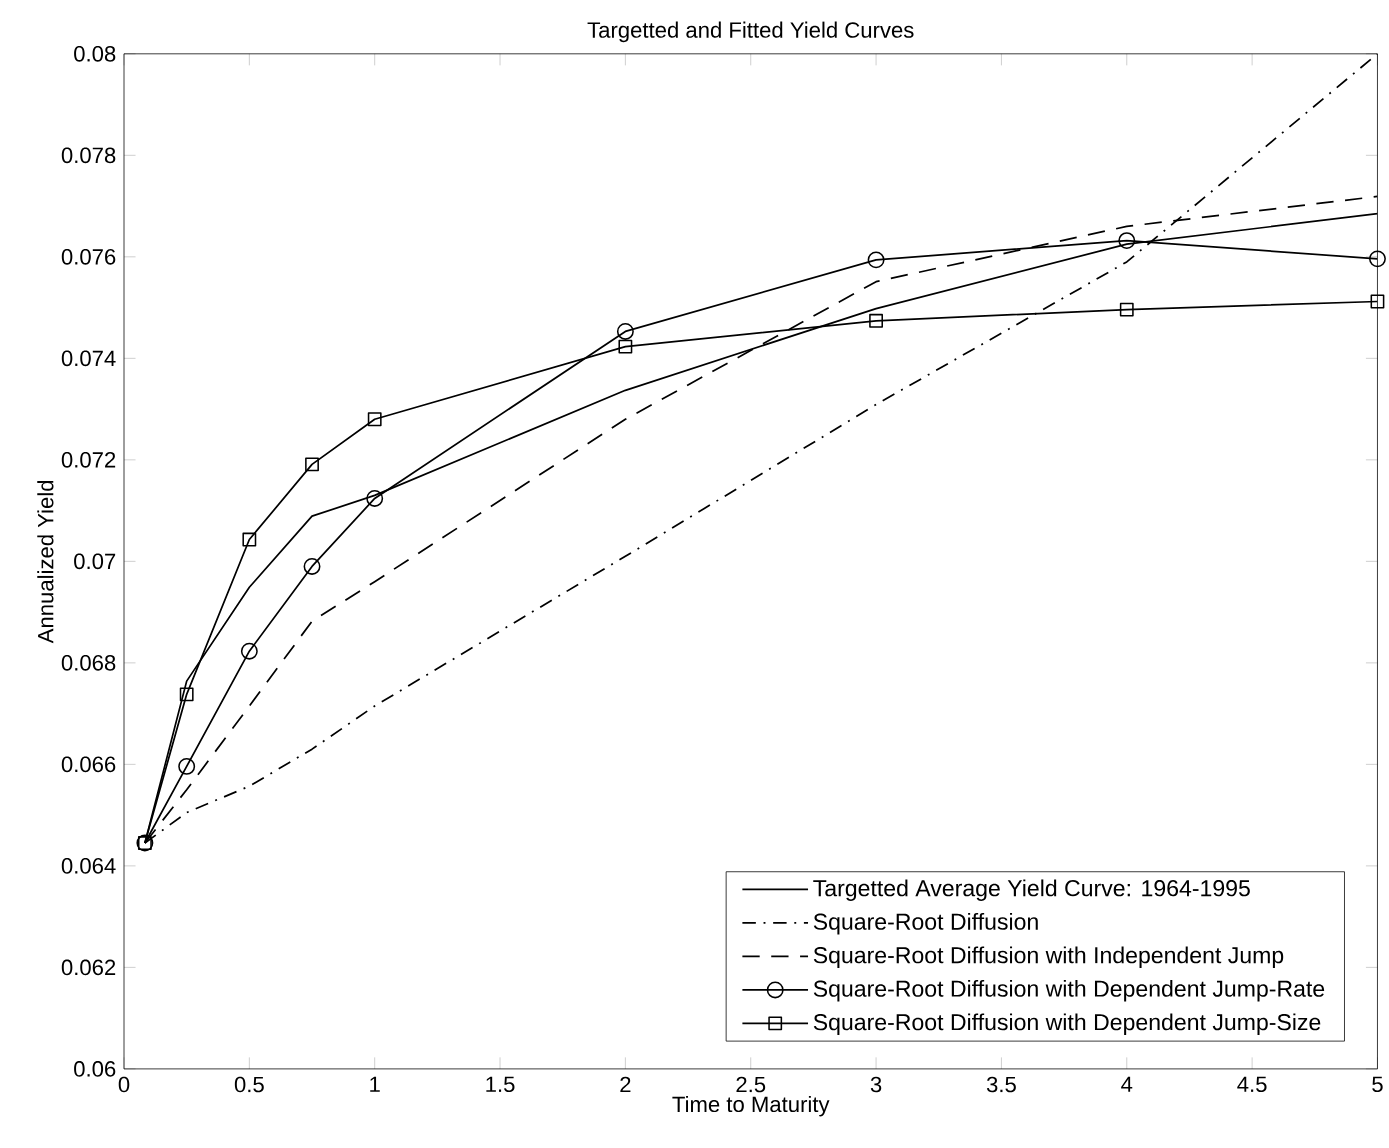 The width and height of the screenshot is (1389, 1148). Describe the element at coordinates (1252, 1084) in the screenshot. I see `x-tick-label: 4.5` at that location.